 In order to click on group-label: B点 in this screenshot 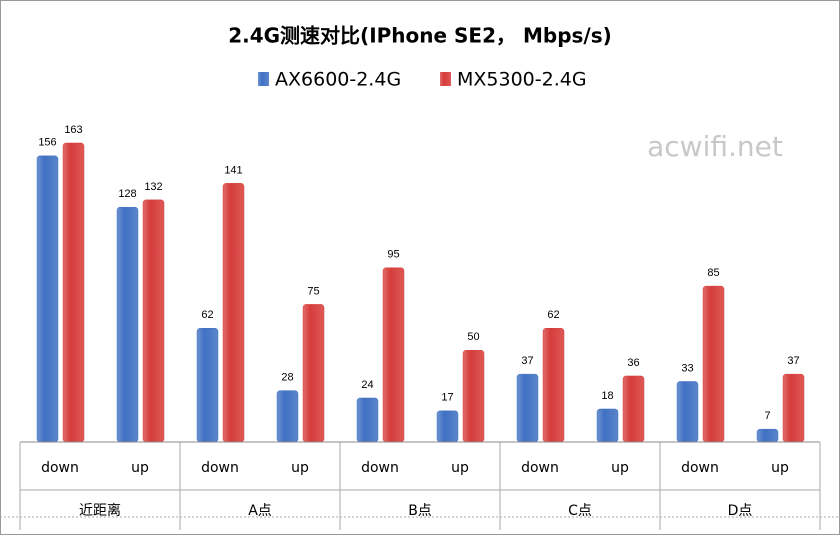, I will do `click(420, 511)`.